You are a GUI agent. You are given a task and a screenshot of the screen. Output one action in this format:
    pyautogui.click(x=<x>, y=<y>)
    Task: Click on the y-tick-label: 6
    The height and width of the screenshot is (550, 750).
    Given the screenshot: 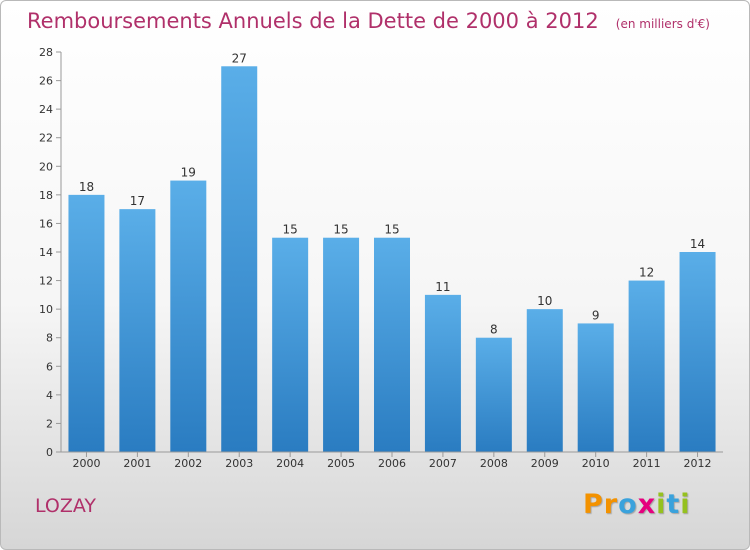 What is the action you would take?
    pyautogui.click(x=49, y=366)
    